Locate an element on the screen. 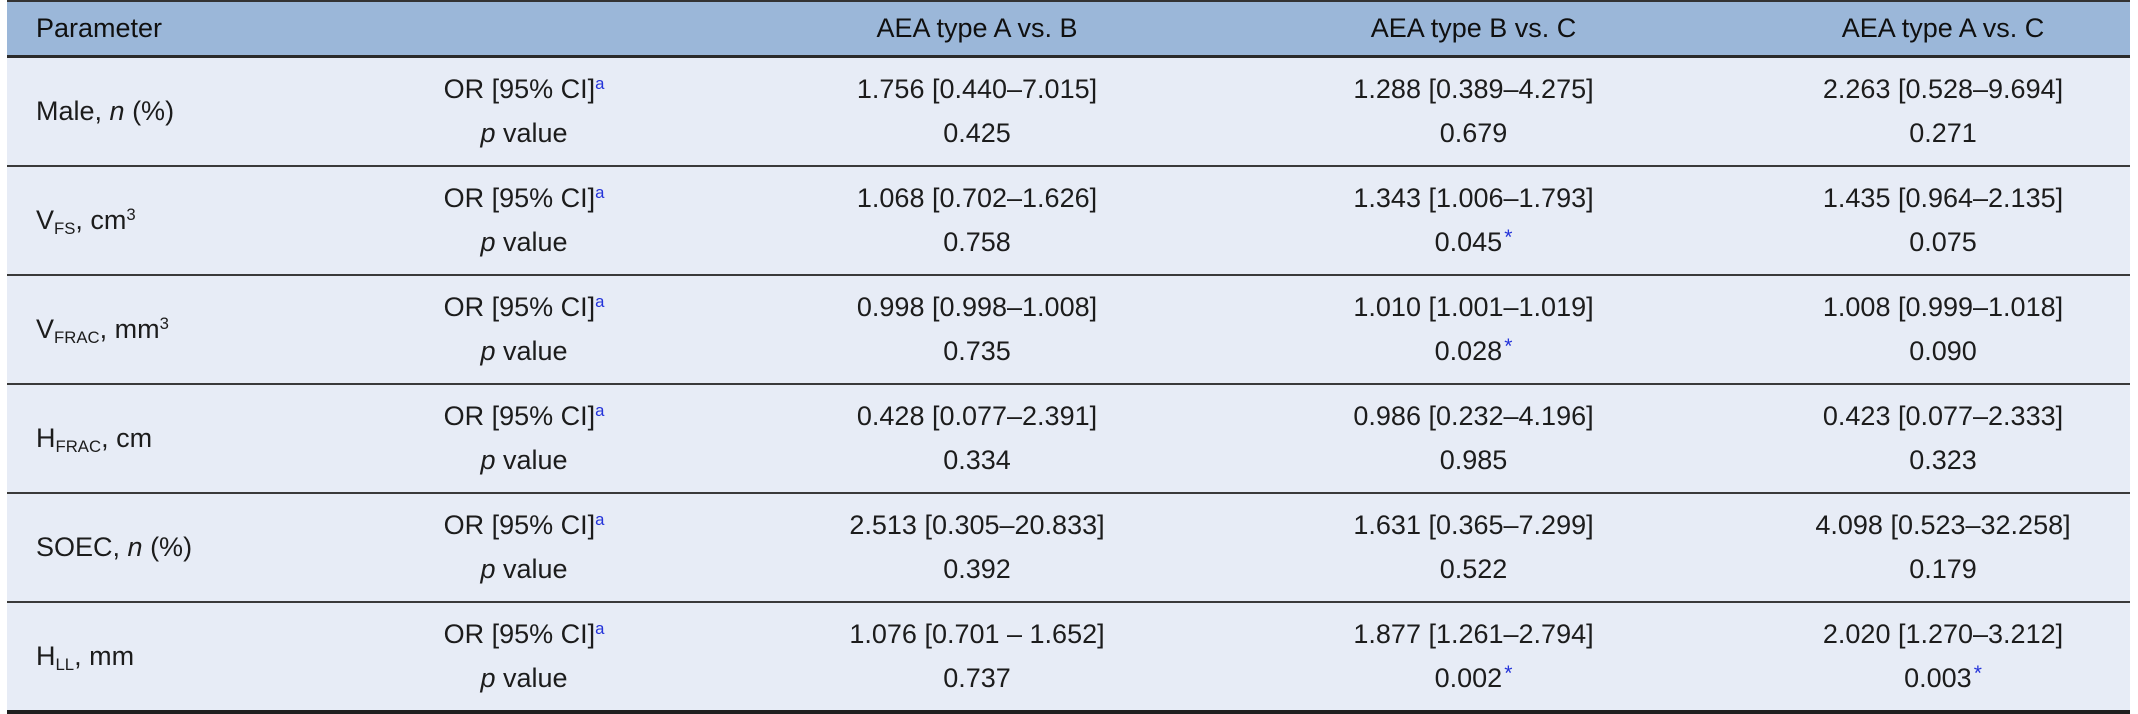 The image size is (2138, 714). parameter-label: HLL, mm is located at coordinates (146, 657).